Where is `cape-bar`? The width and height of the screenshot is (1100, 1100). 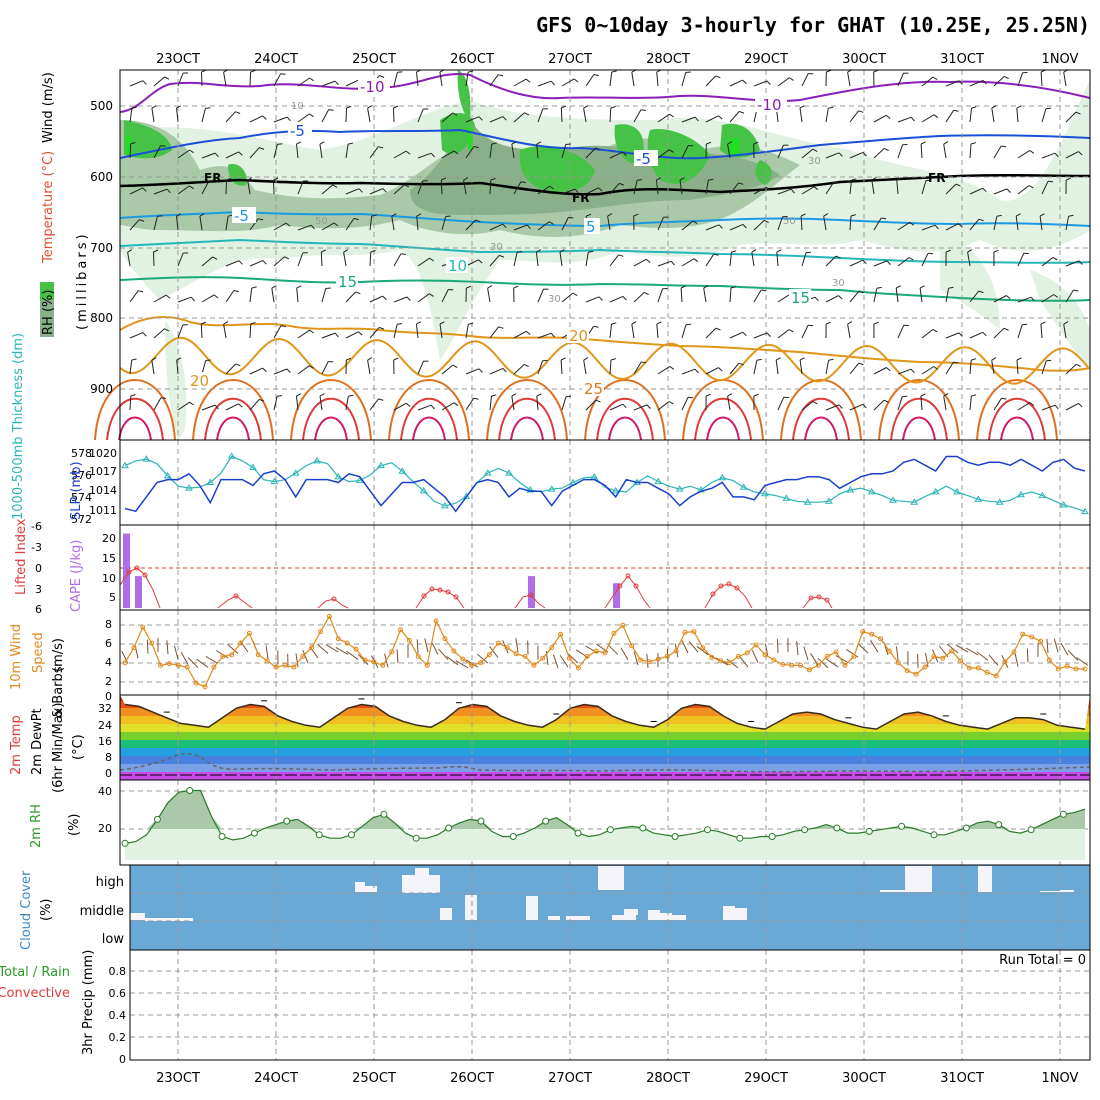
cape-bar is located at coordinates (531, 592).